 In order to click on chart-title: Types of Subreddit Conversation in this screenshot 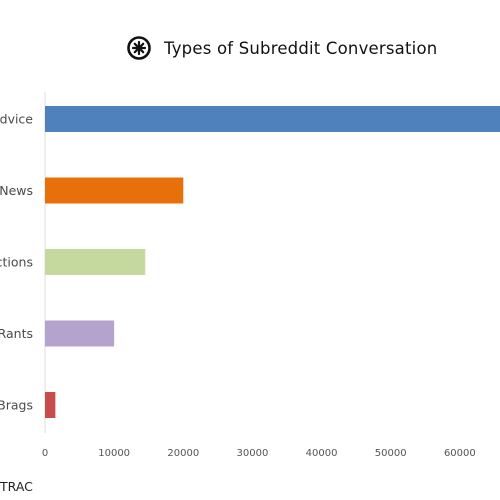, I will do `click(301, 48)`.